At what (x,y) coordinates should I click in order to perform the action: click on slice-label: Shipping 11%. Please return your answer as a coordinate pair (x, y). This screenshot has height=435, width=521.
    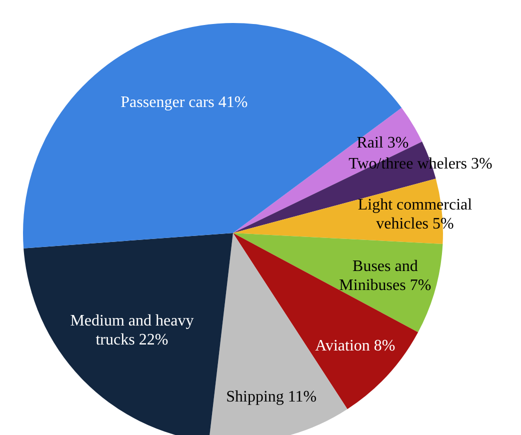
    Looking at the image, I should click on (271, 397).